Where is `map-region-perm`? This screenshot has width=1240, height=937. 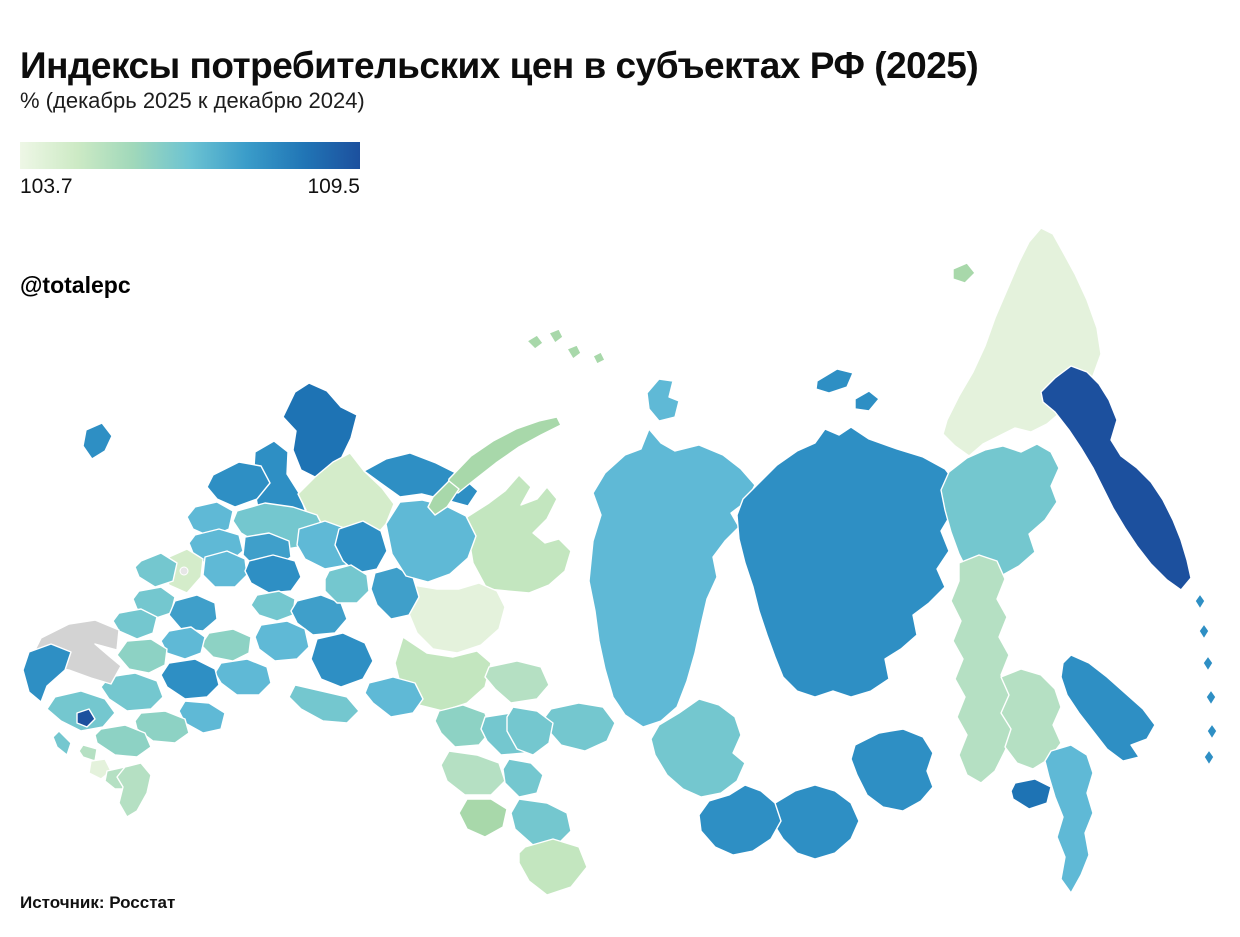
map-region-perm is located at coordinates (361, 547).